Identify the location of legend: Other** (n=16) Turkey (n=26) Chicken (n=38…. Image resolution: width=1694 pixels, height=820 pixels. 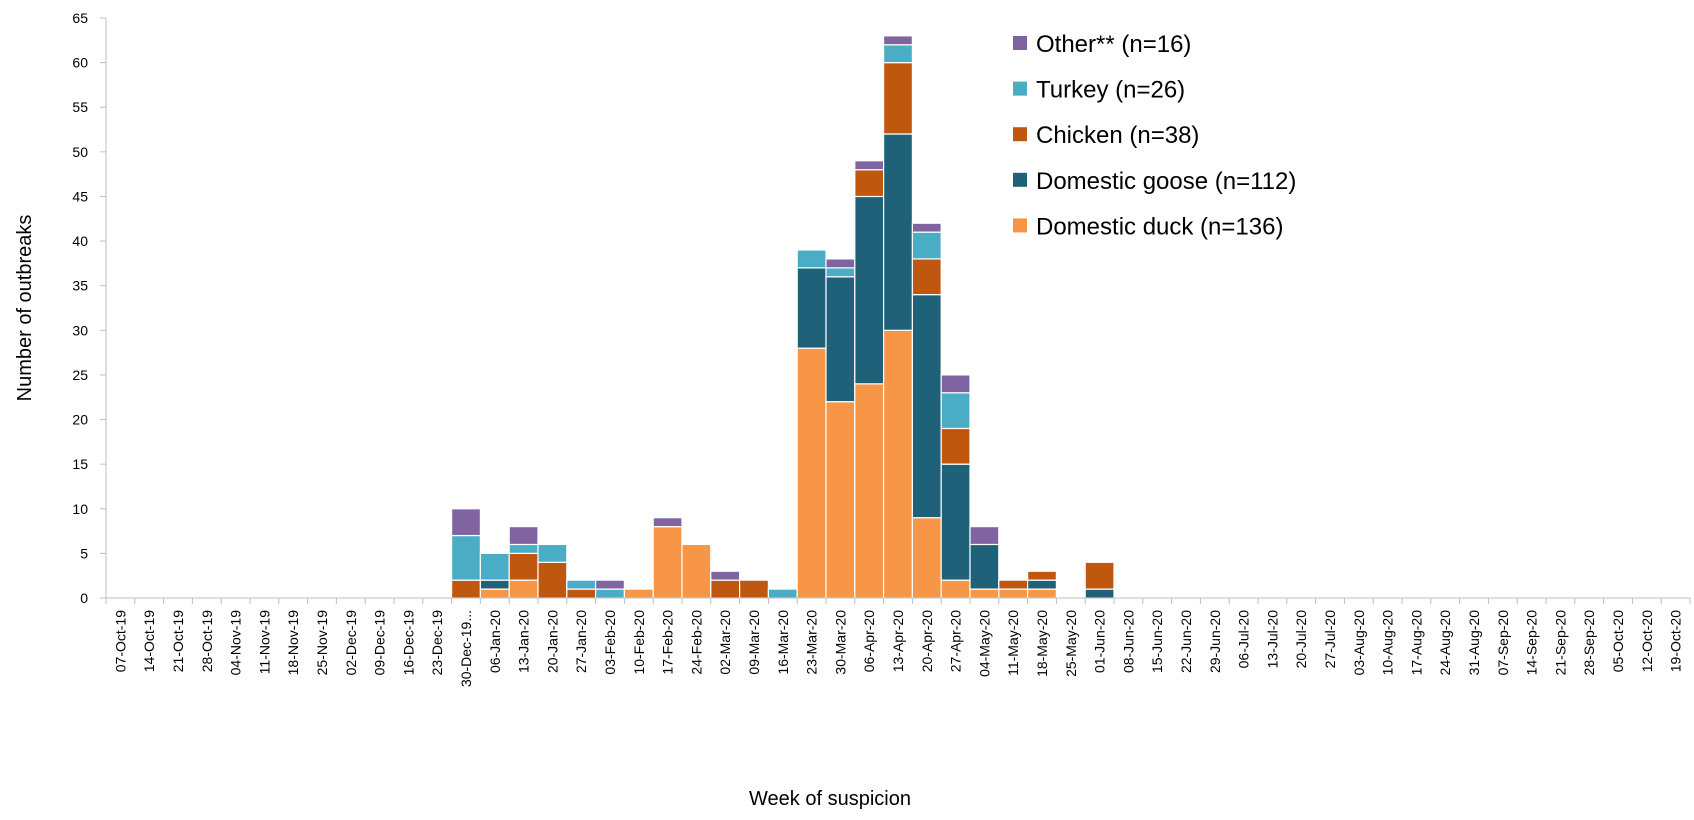
(1154, 135).